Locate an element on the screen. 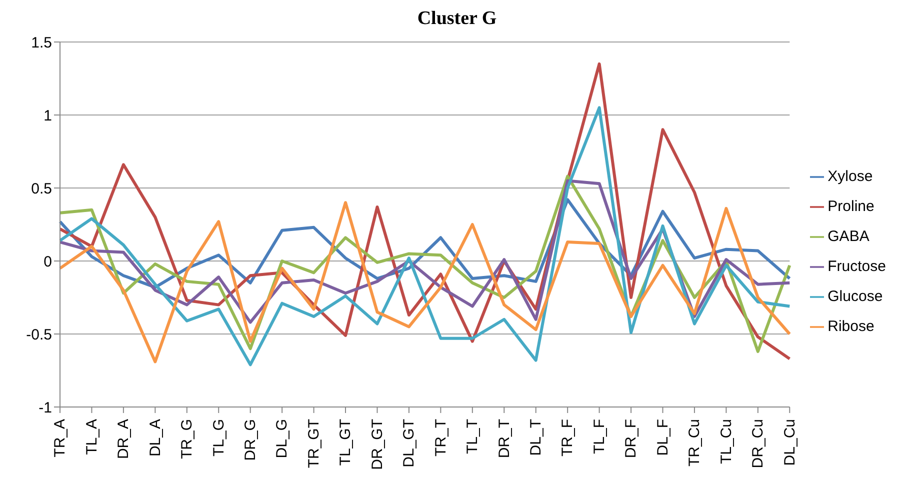 This screenshot has width=914, height=479. x-tick-label: TR_F is located at coordinates (567, 437).